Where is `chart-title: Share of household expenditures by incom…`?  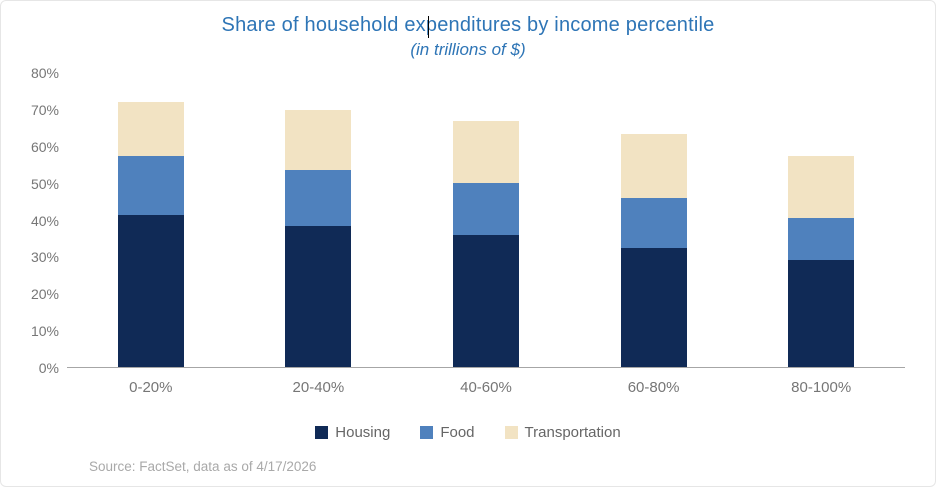
chart-title: Share of household expenditures by incom… is located at coordinates (468, 25).